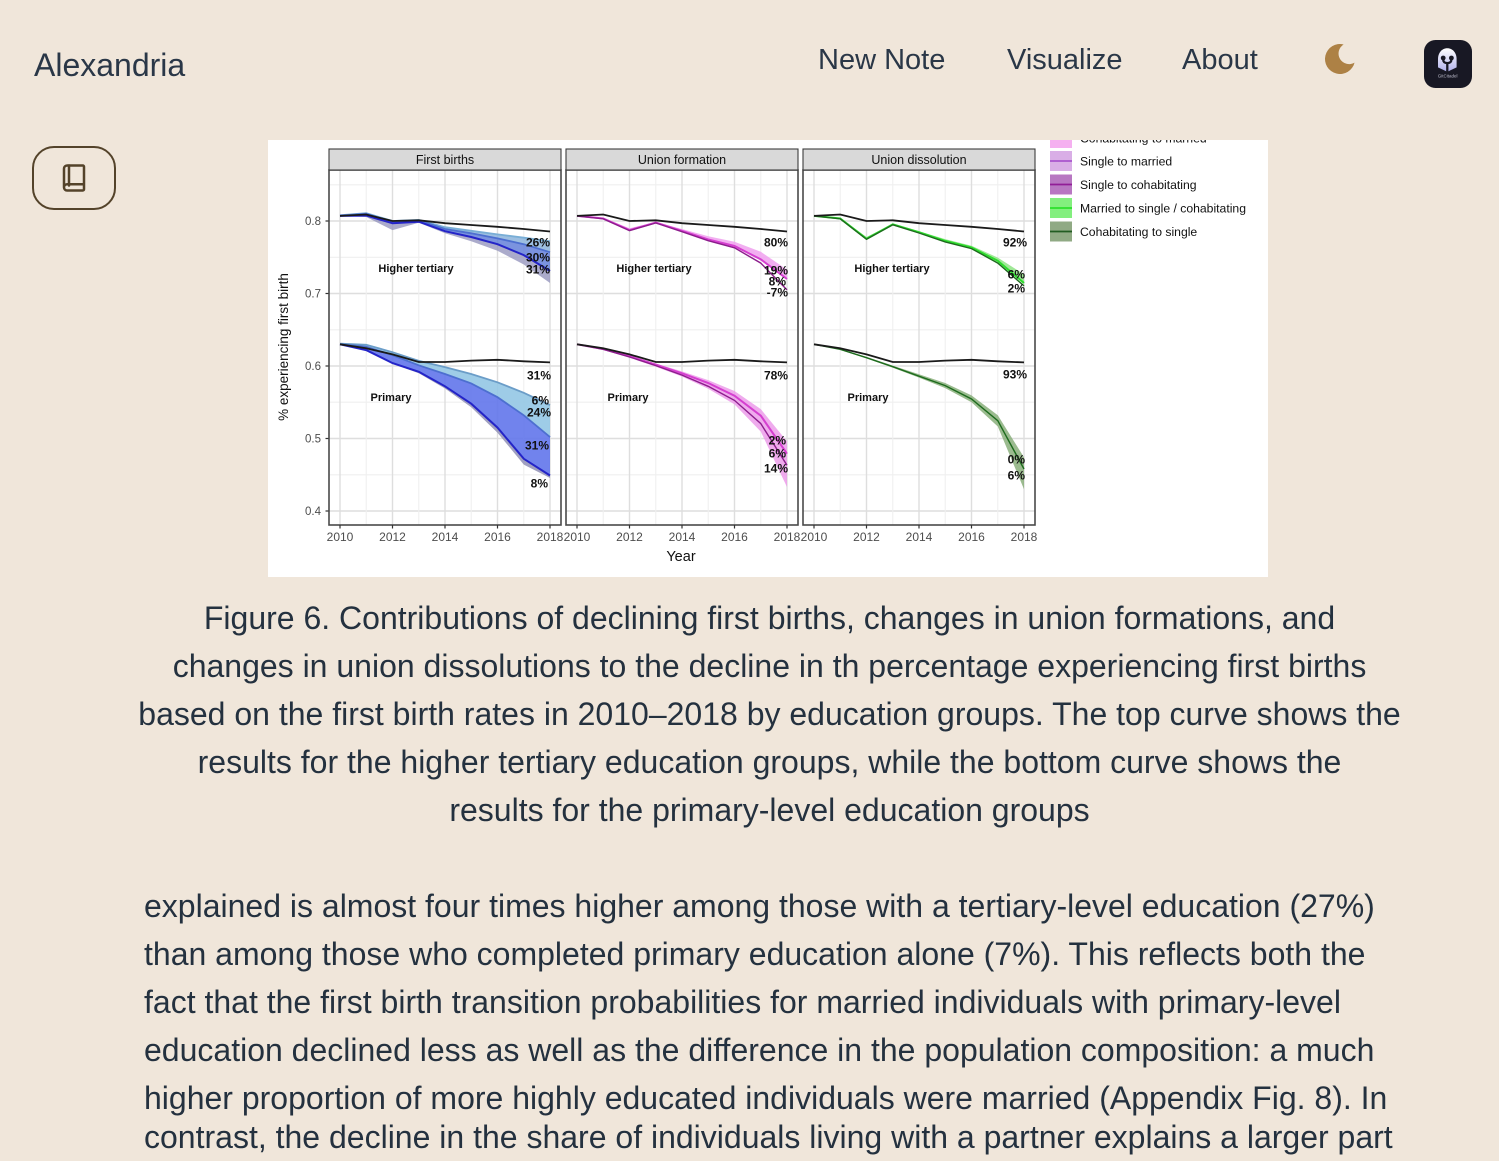 Image resolution: width=1499 pixels, height=1161 pixels. I want to click on svg-text: 93%, so click(1015, 374).